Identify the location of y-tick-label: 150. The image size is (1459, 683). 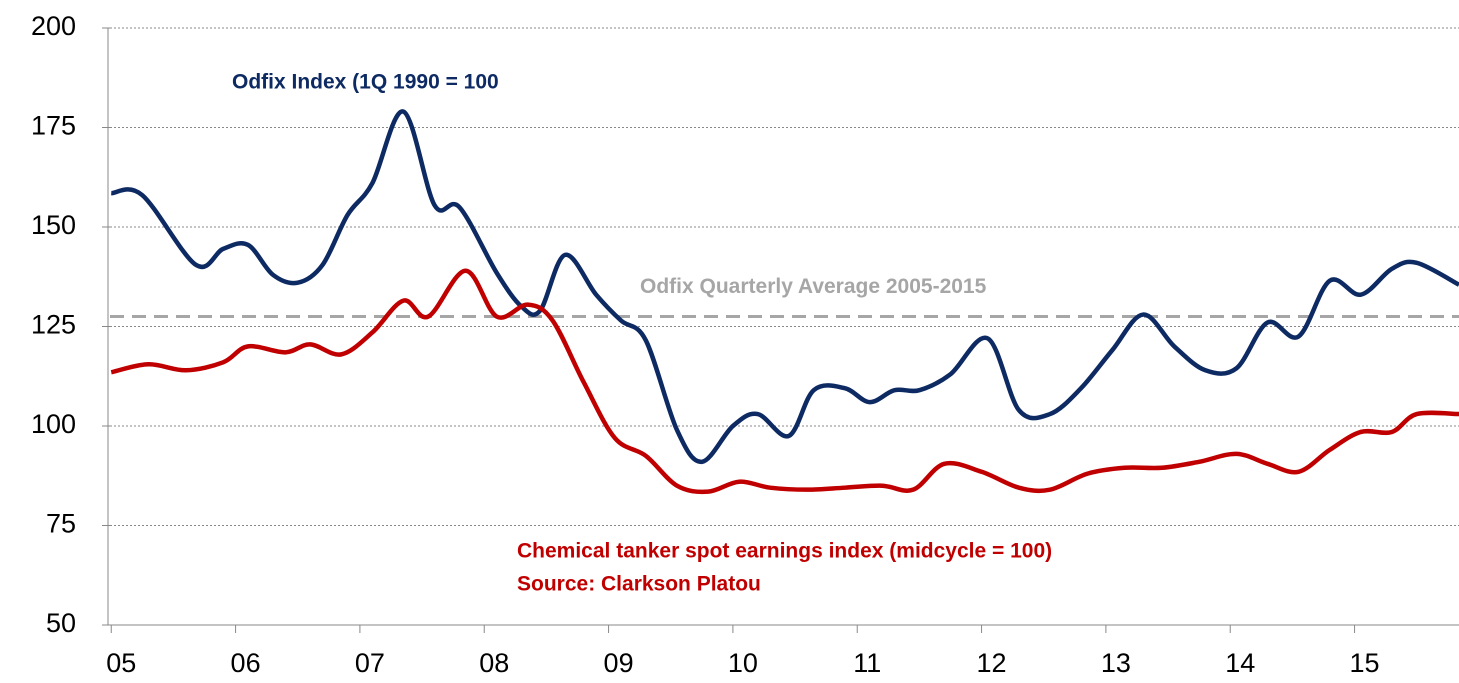
(53, 225).